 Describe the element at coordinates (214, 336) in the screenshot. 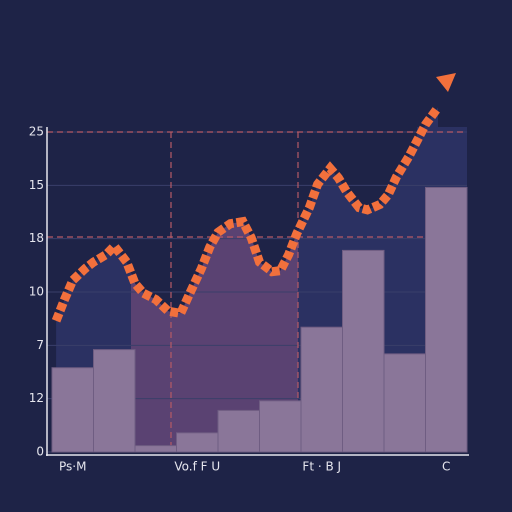

I see `area-highlight` at that location.